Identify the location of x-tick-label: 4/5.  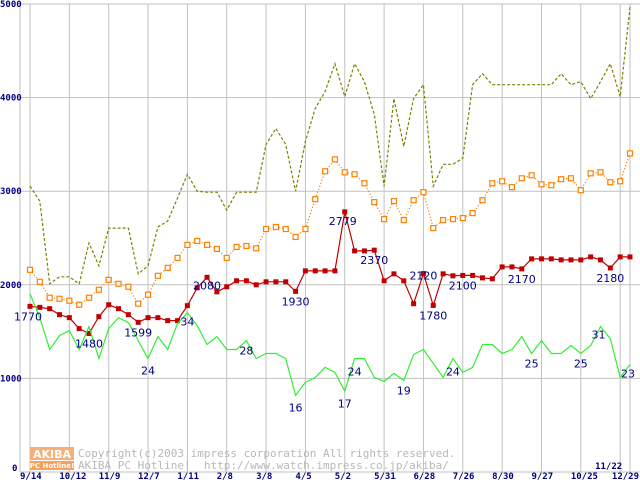
(303, 476).